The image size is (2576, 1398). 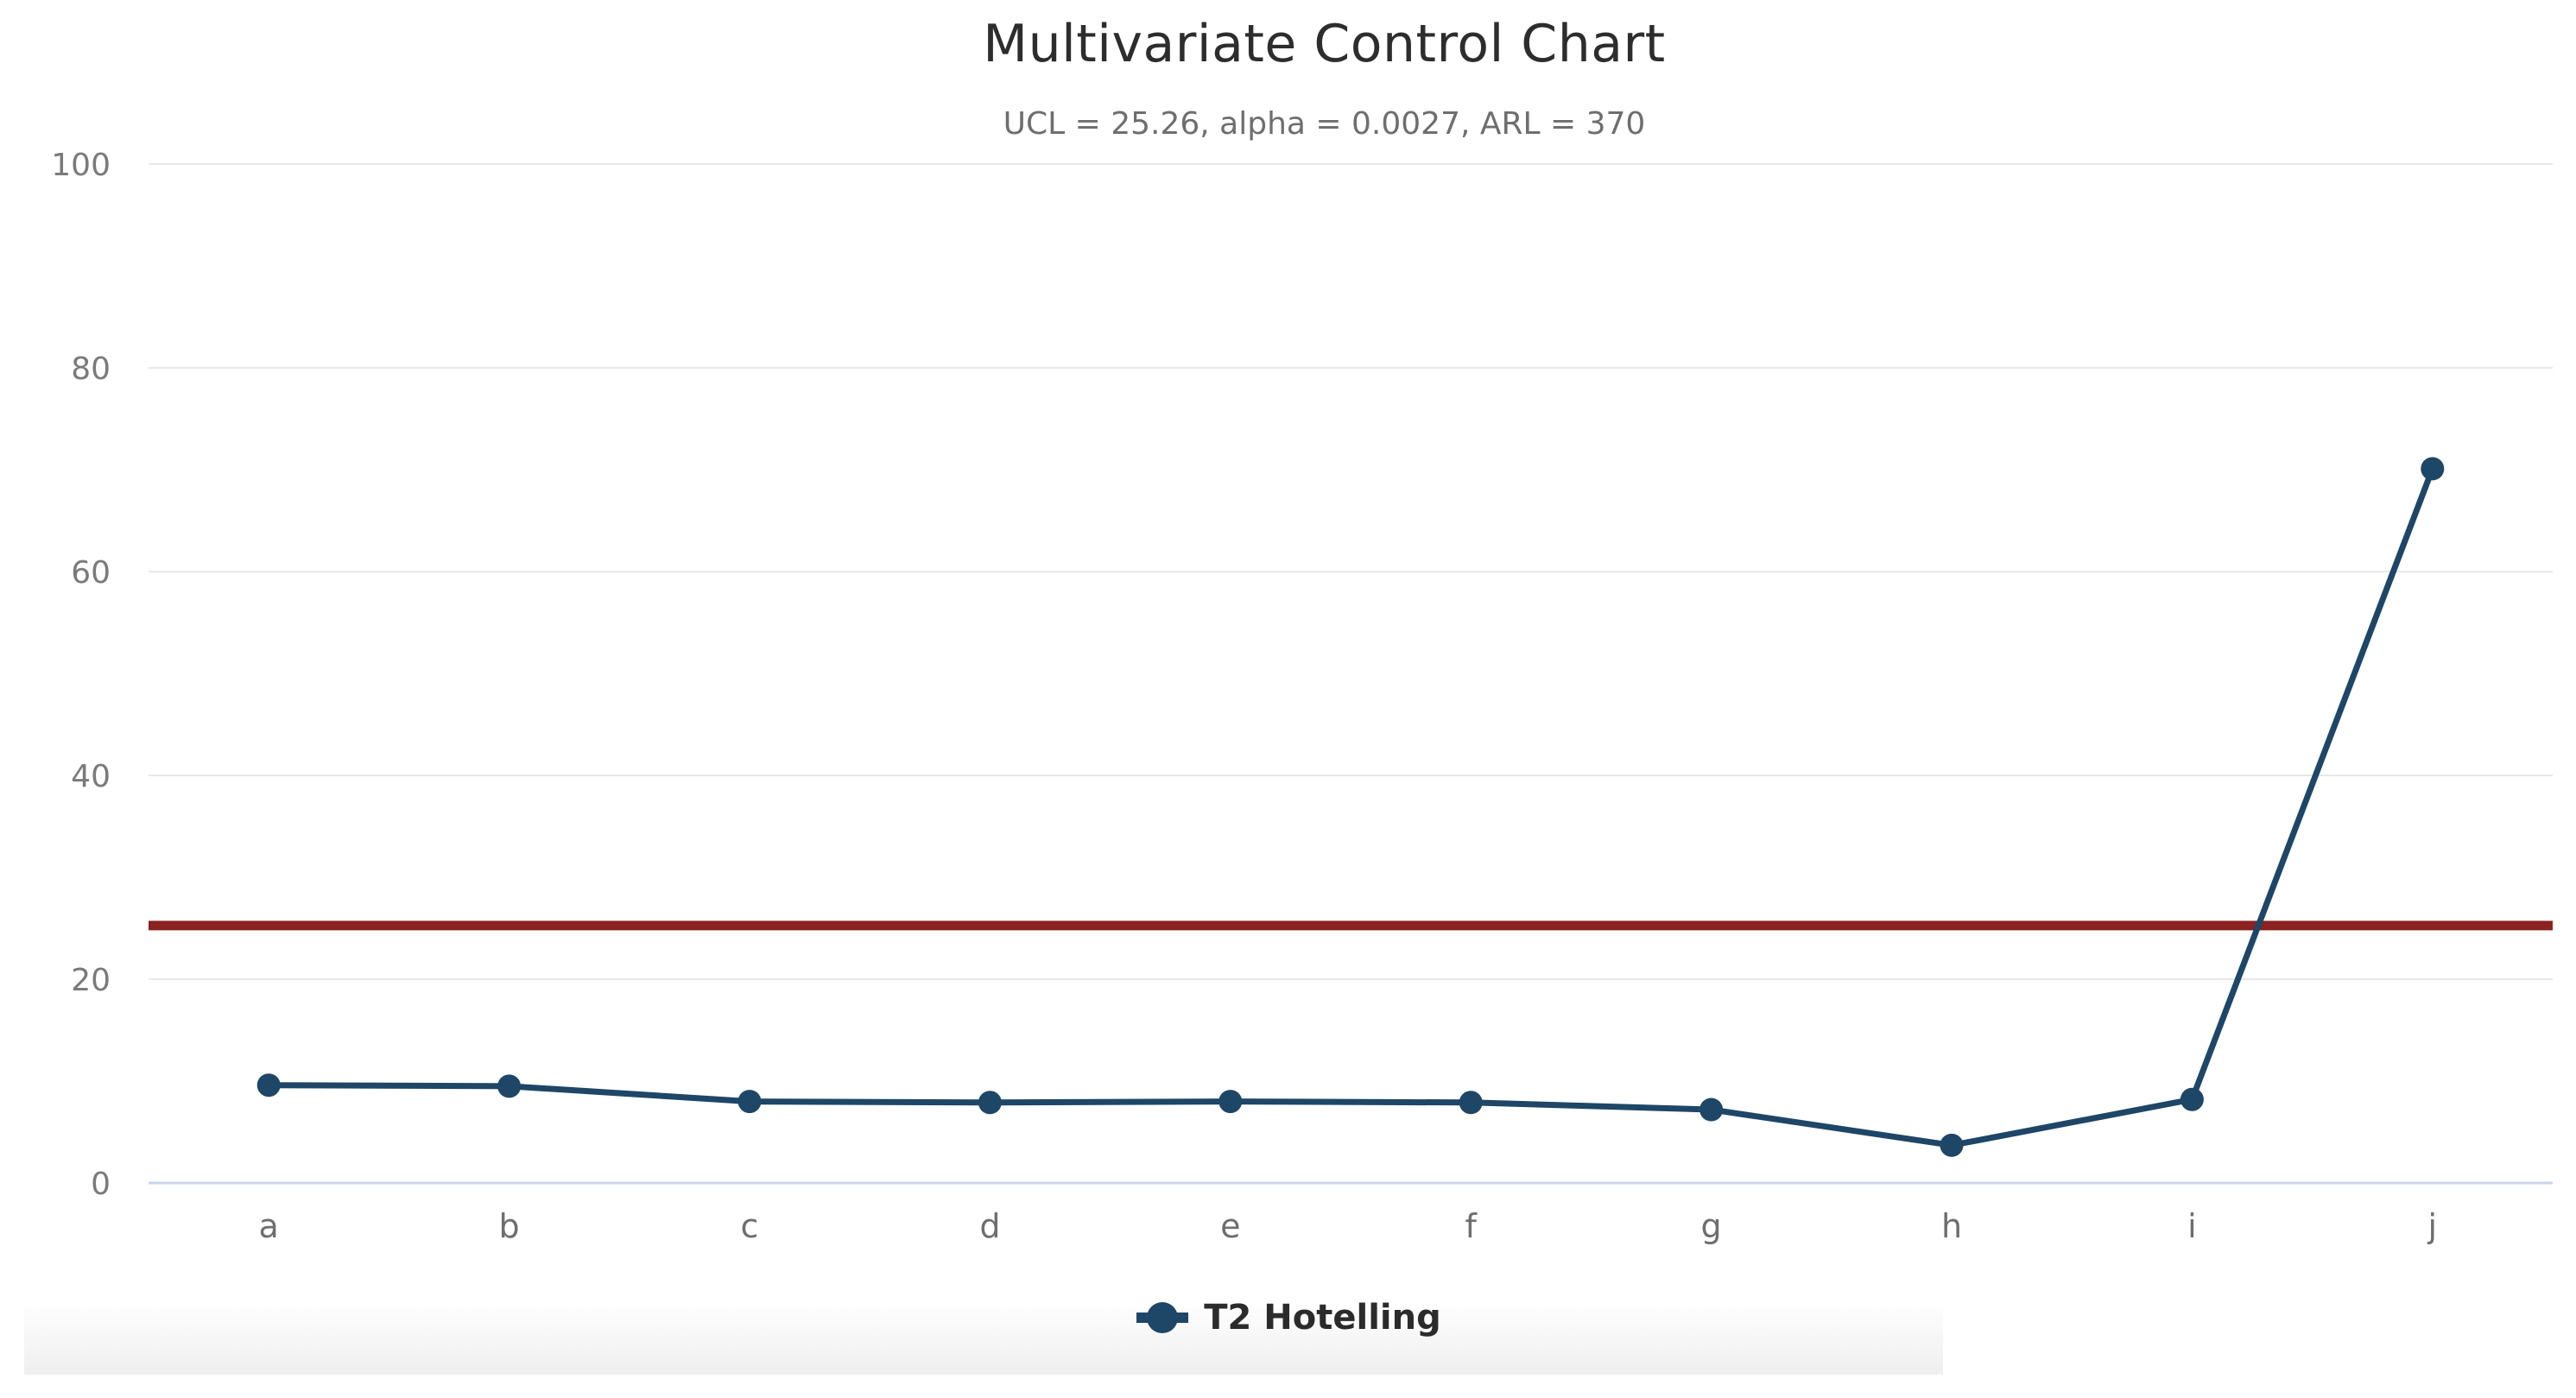 I want to click on x-tick-label: g, so click(x=1711, y=1226).